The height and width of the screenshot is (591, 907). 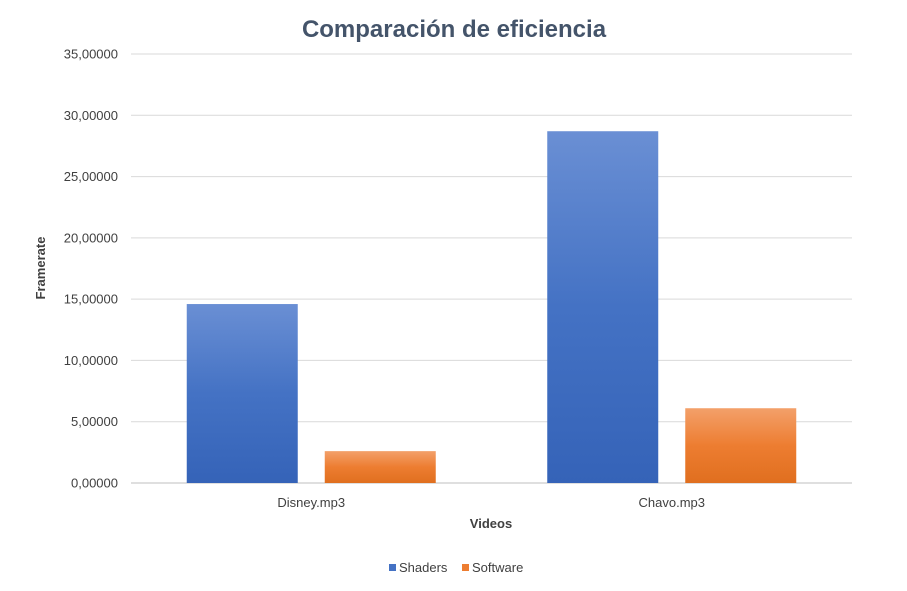 I want to click on legend-label-shaders: Shaders, so click(x=423, y=567).